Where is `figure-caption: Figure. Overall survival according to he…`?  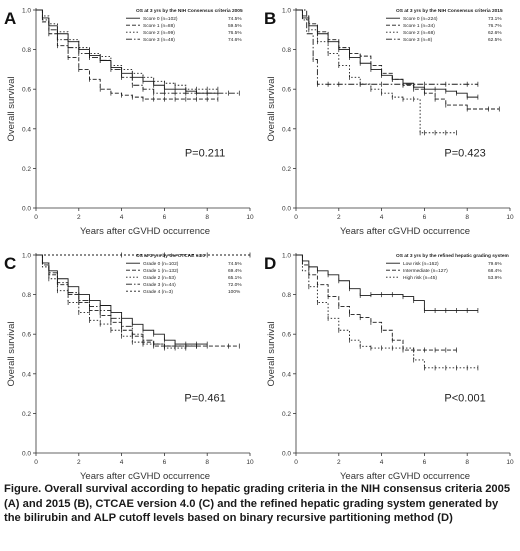
figure-caption: Figure. Overall survival according to he… is located at coordinates (257, 503).